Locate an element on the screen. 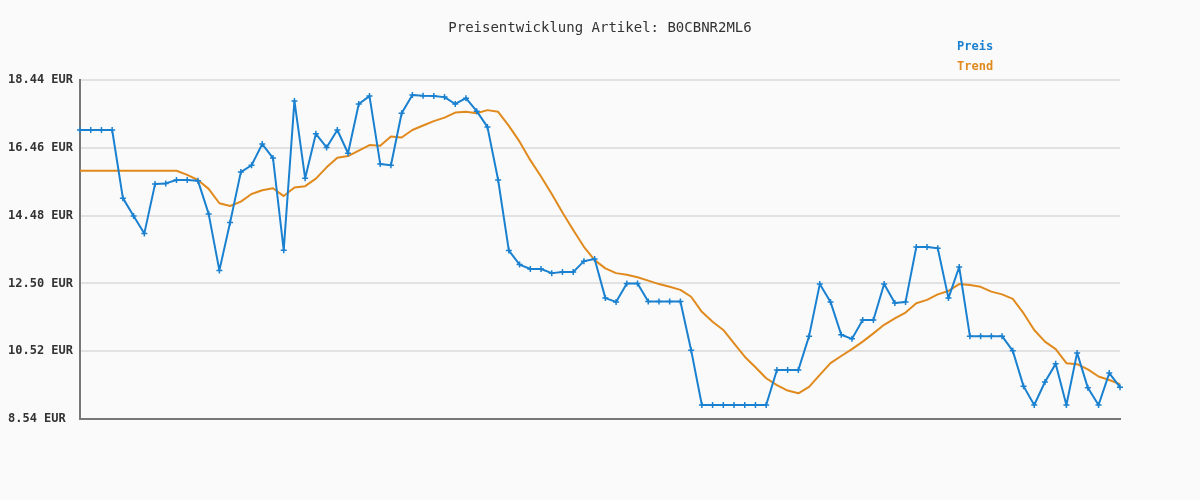 The height and width of the screenshot is (500, 1200). text: Trend is located at coordinates (975, 66).